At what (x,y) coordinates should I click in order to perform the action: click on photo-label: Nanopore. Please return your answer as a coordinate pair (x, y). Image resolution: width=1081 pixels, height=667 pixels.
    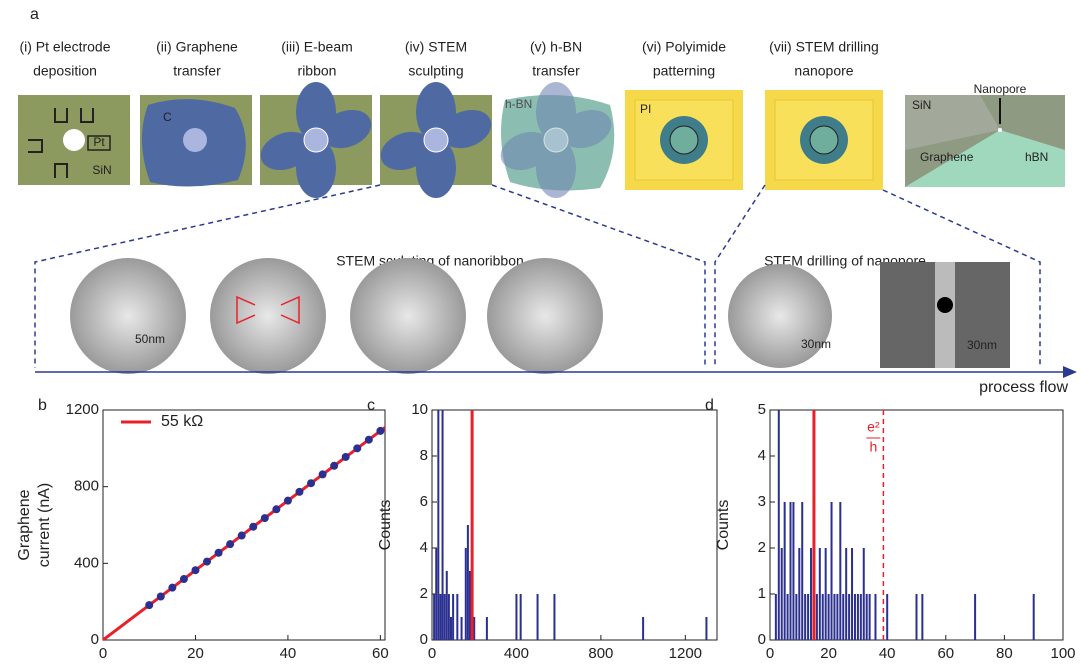
    Looking at the image, I should click on (1000, 89).